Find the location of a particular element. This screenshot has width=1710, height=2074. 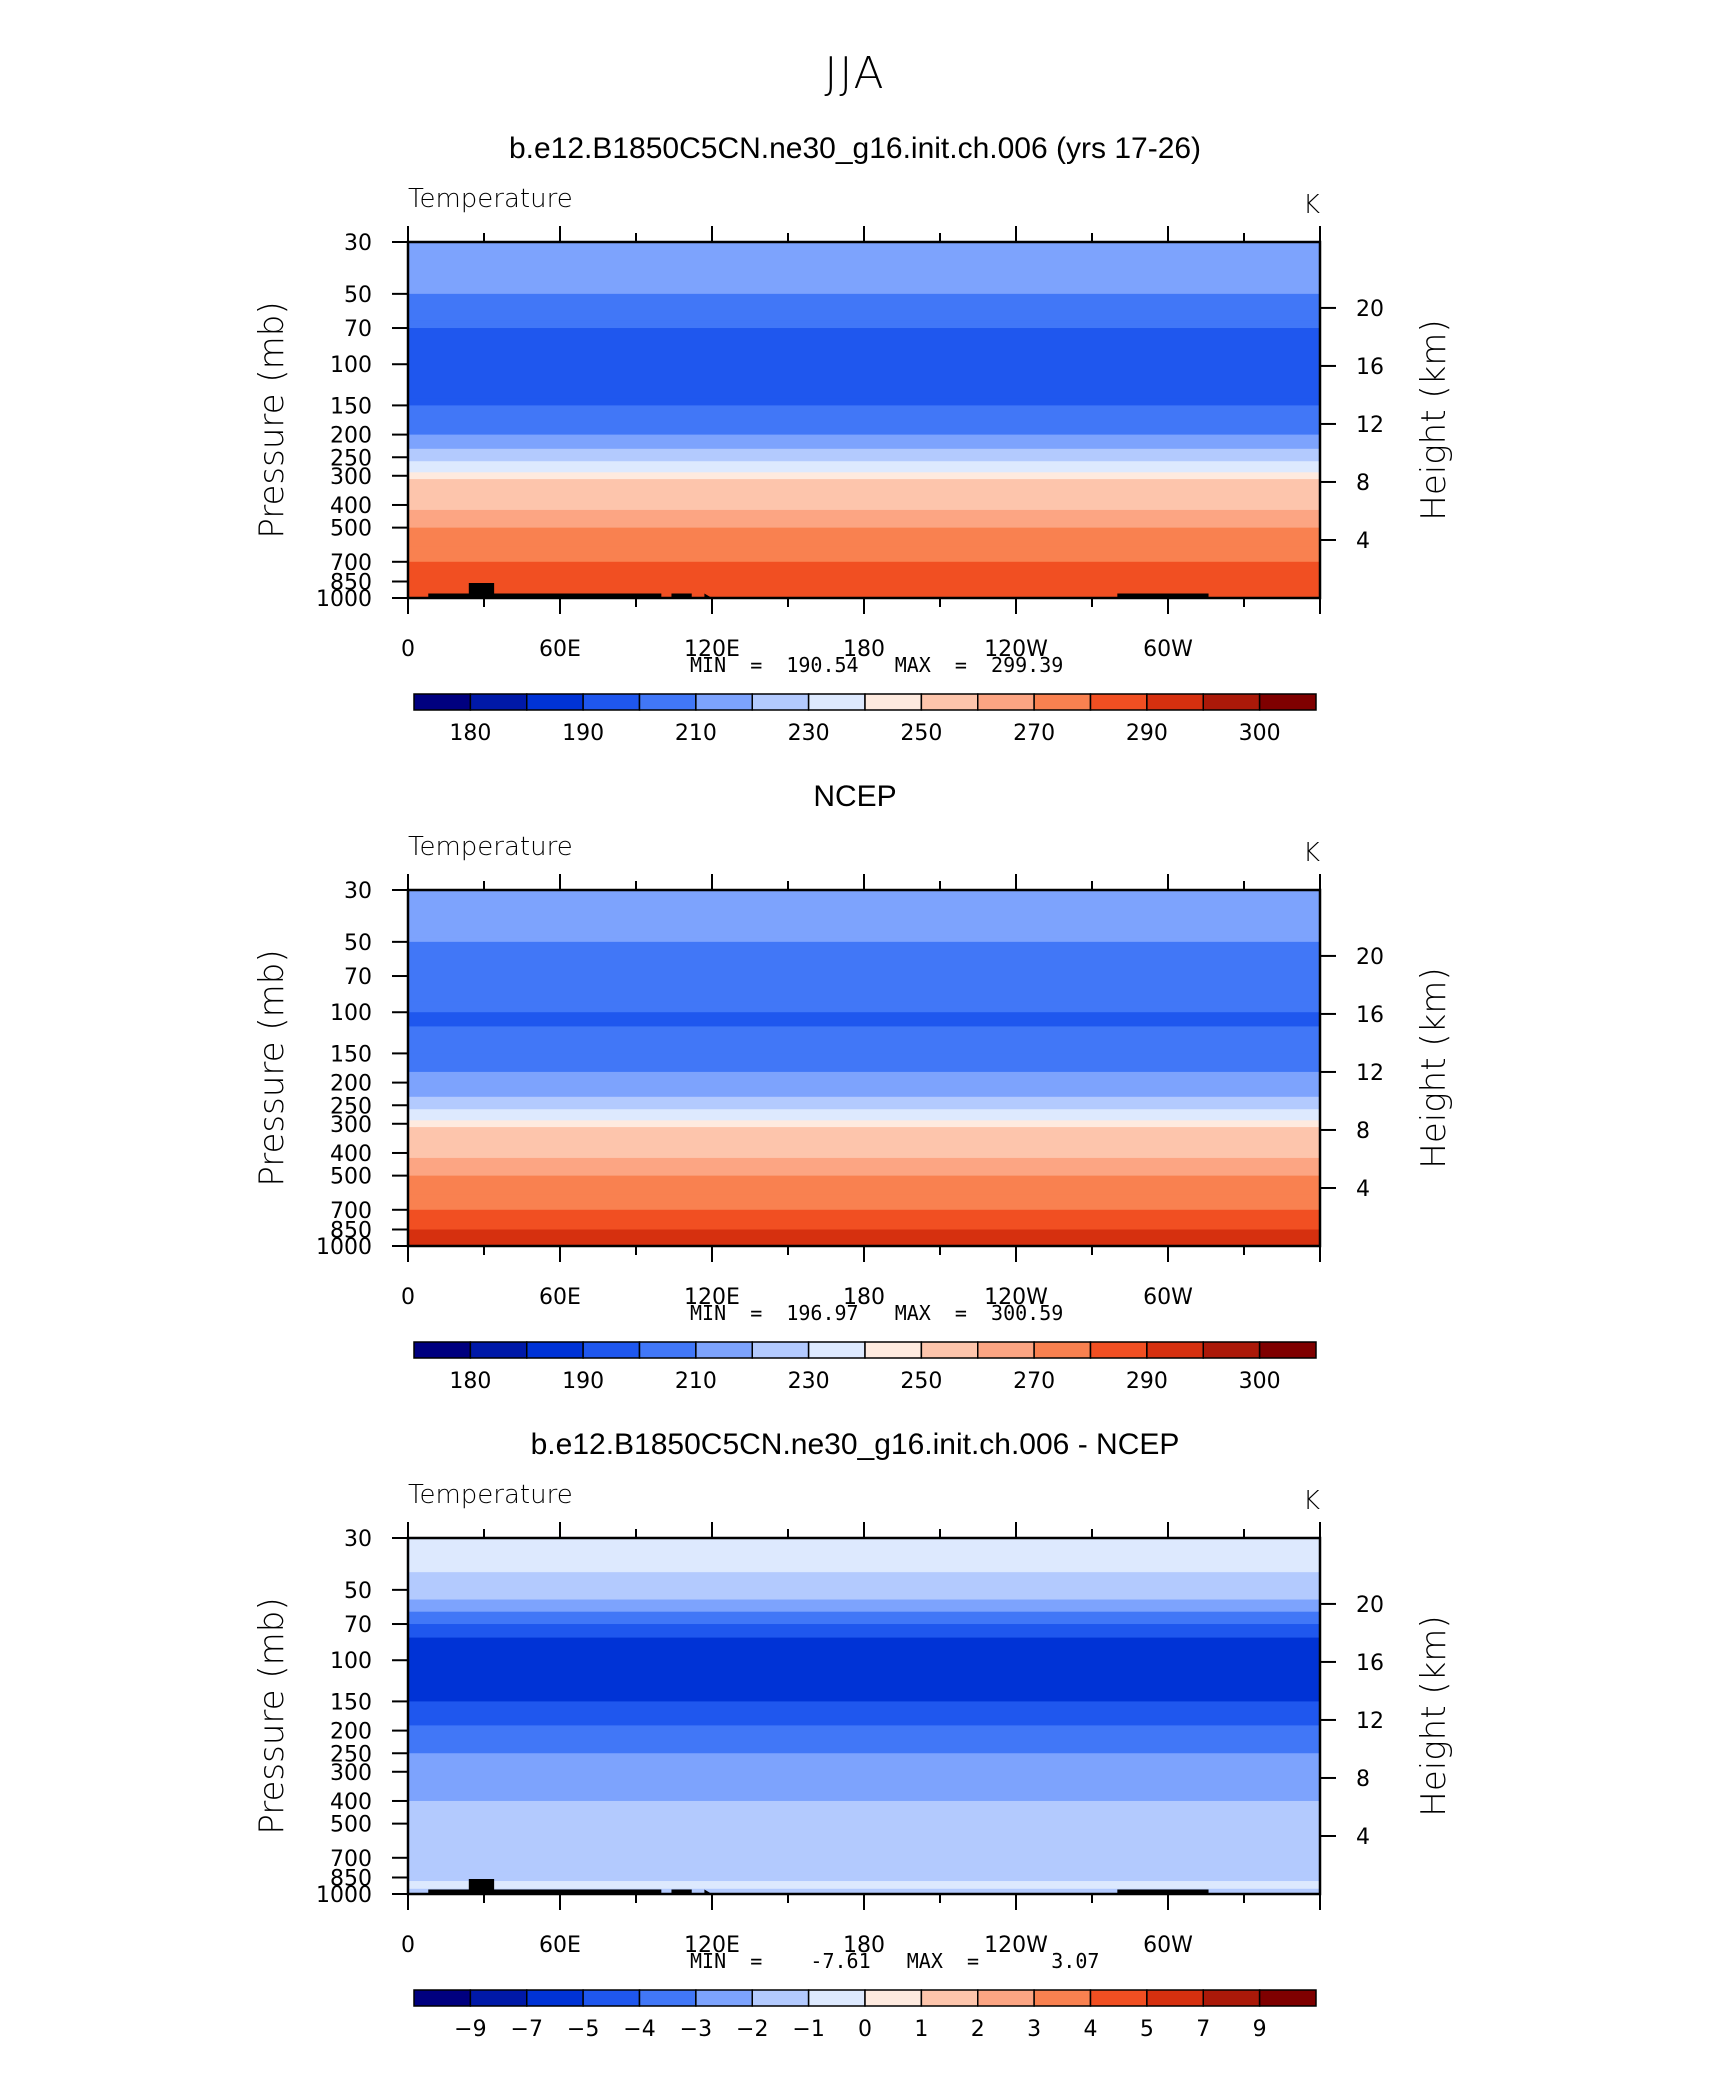

colorbar-label: 4 is located at coordinates (1091, 2029).